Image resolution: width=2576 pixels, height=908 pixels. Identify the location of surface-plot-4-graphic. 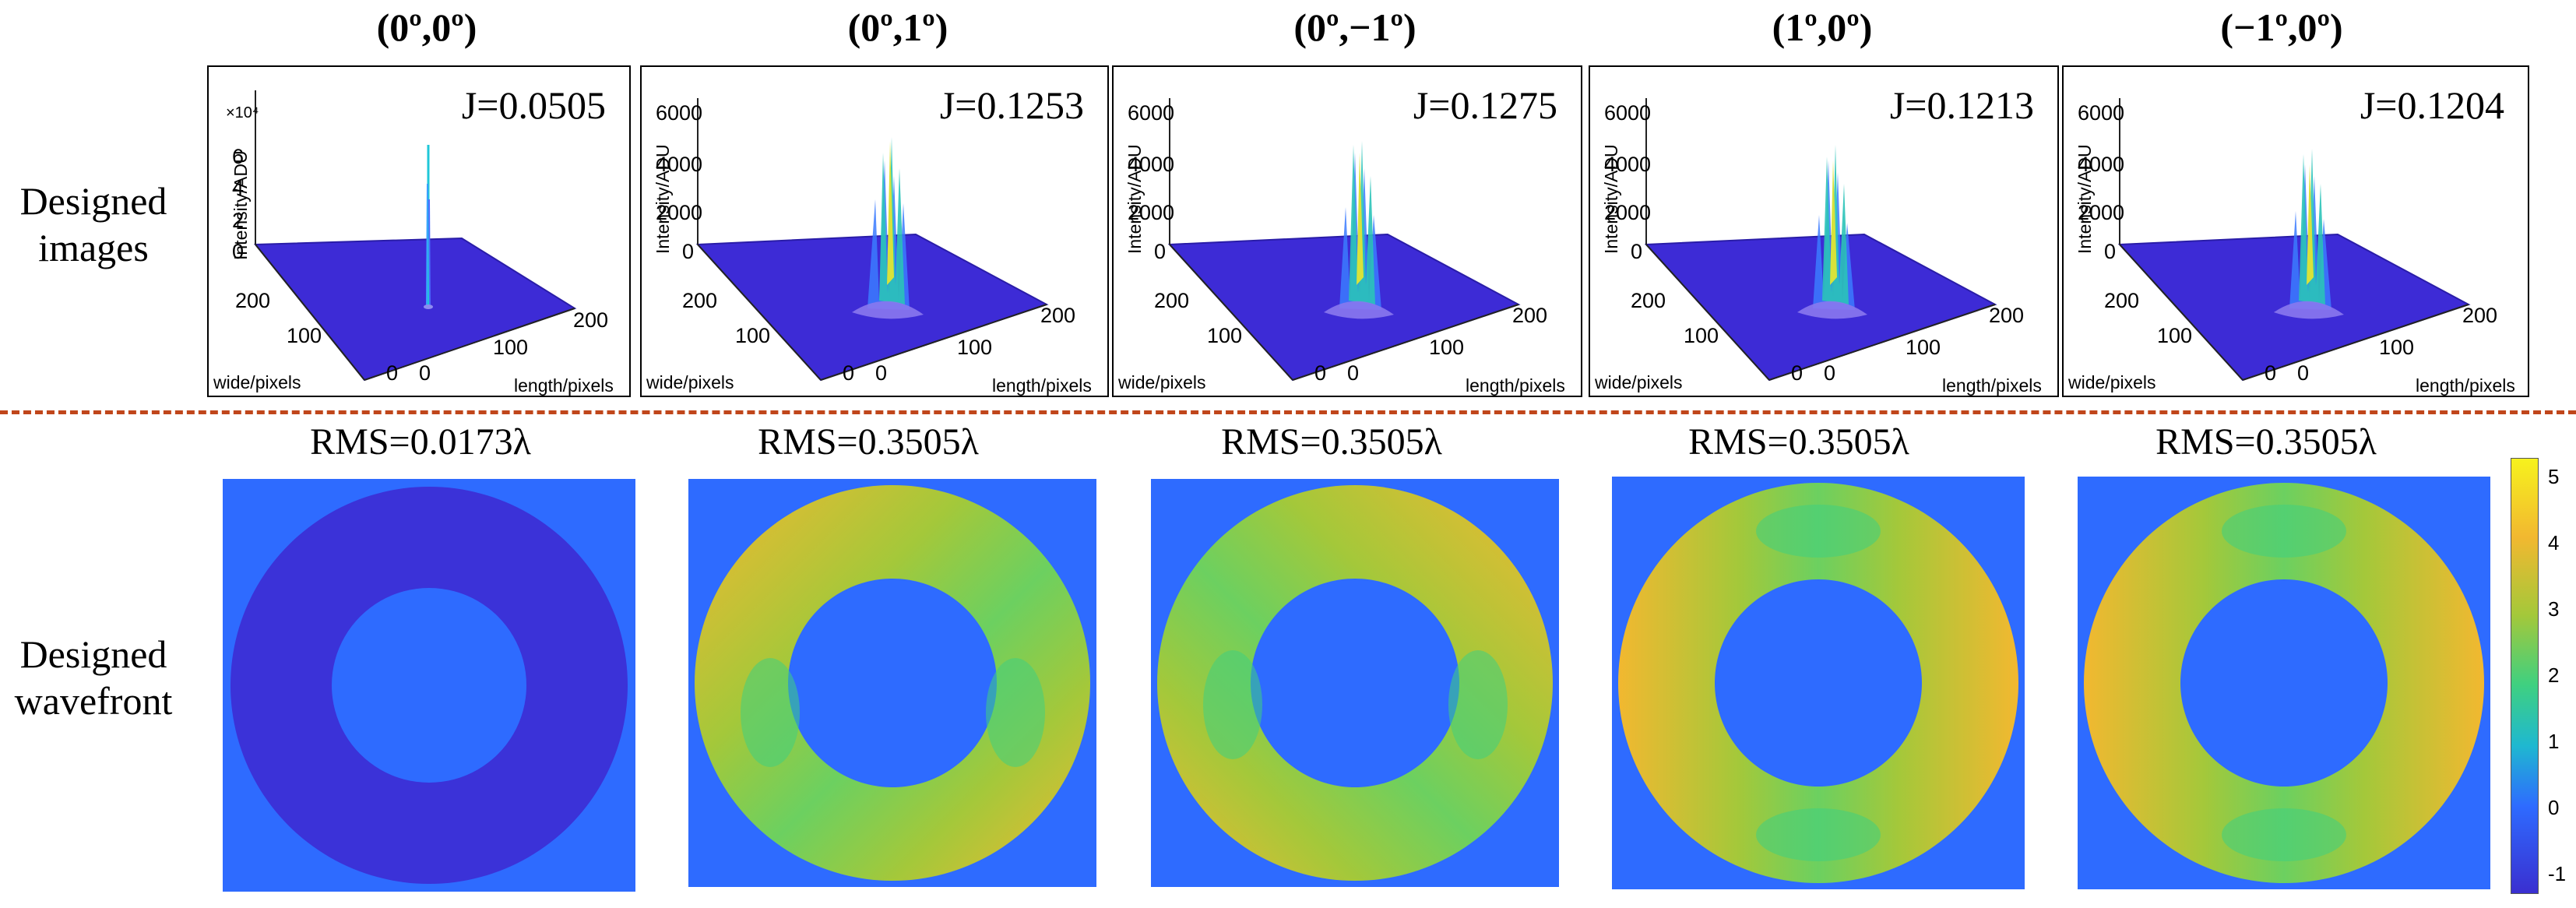
(1820, 240).